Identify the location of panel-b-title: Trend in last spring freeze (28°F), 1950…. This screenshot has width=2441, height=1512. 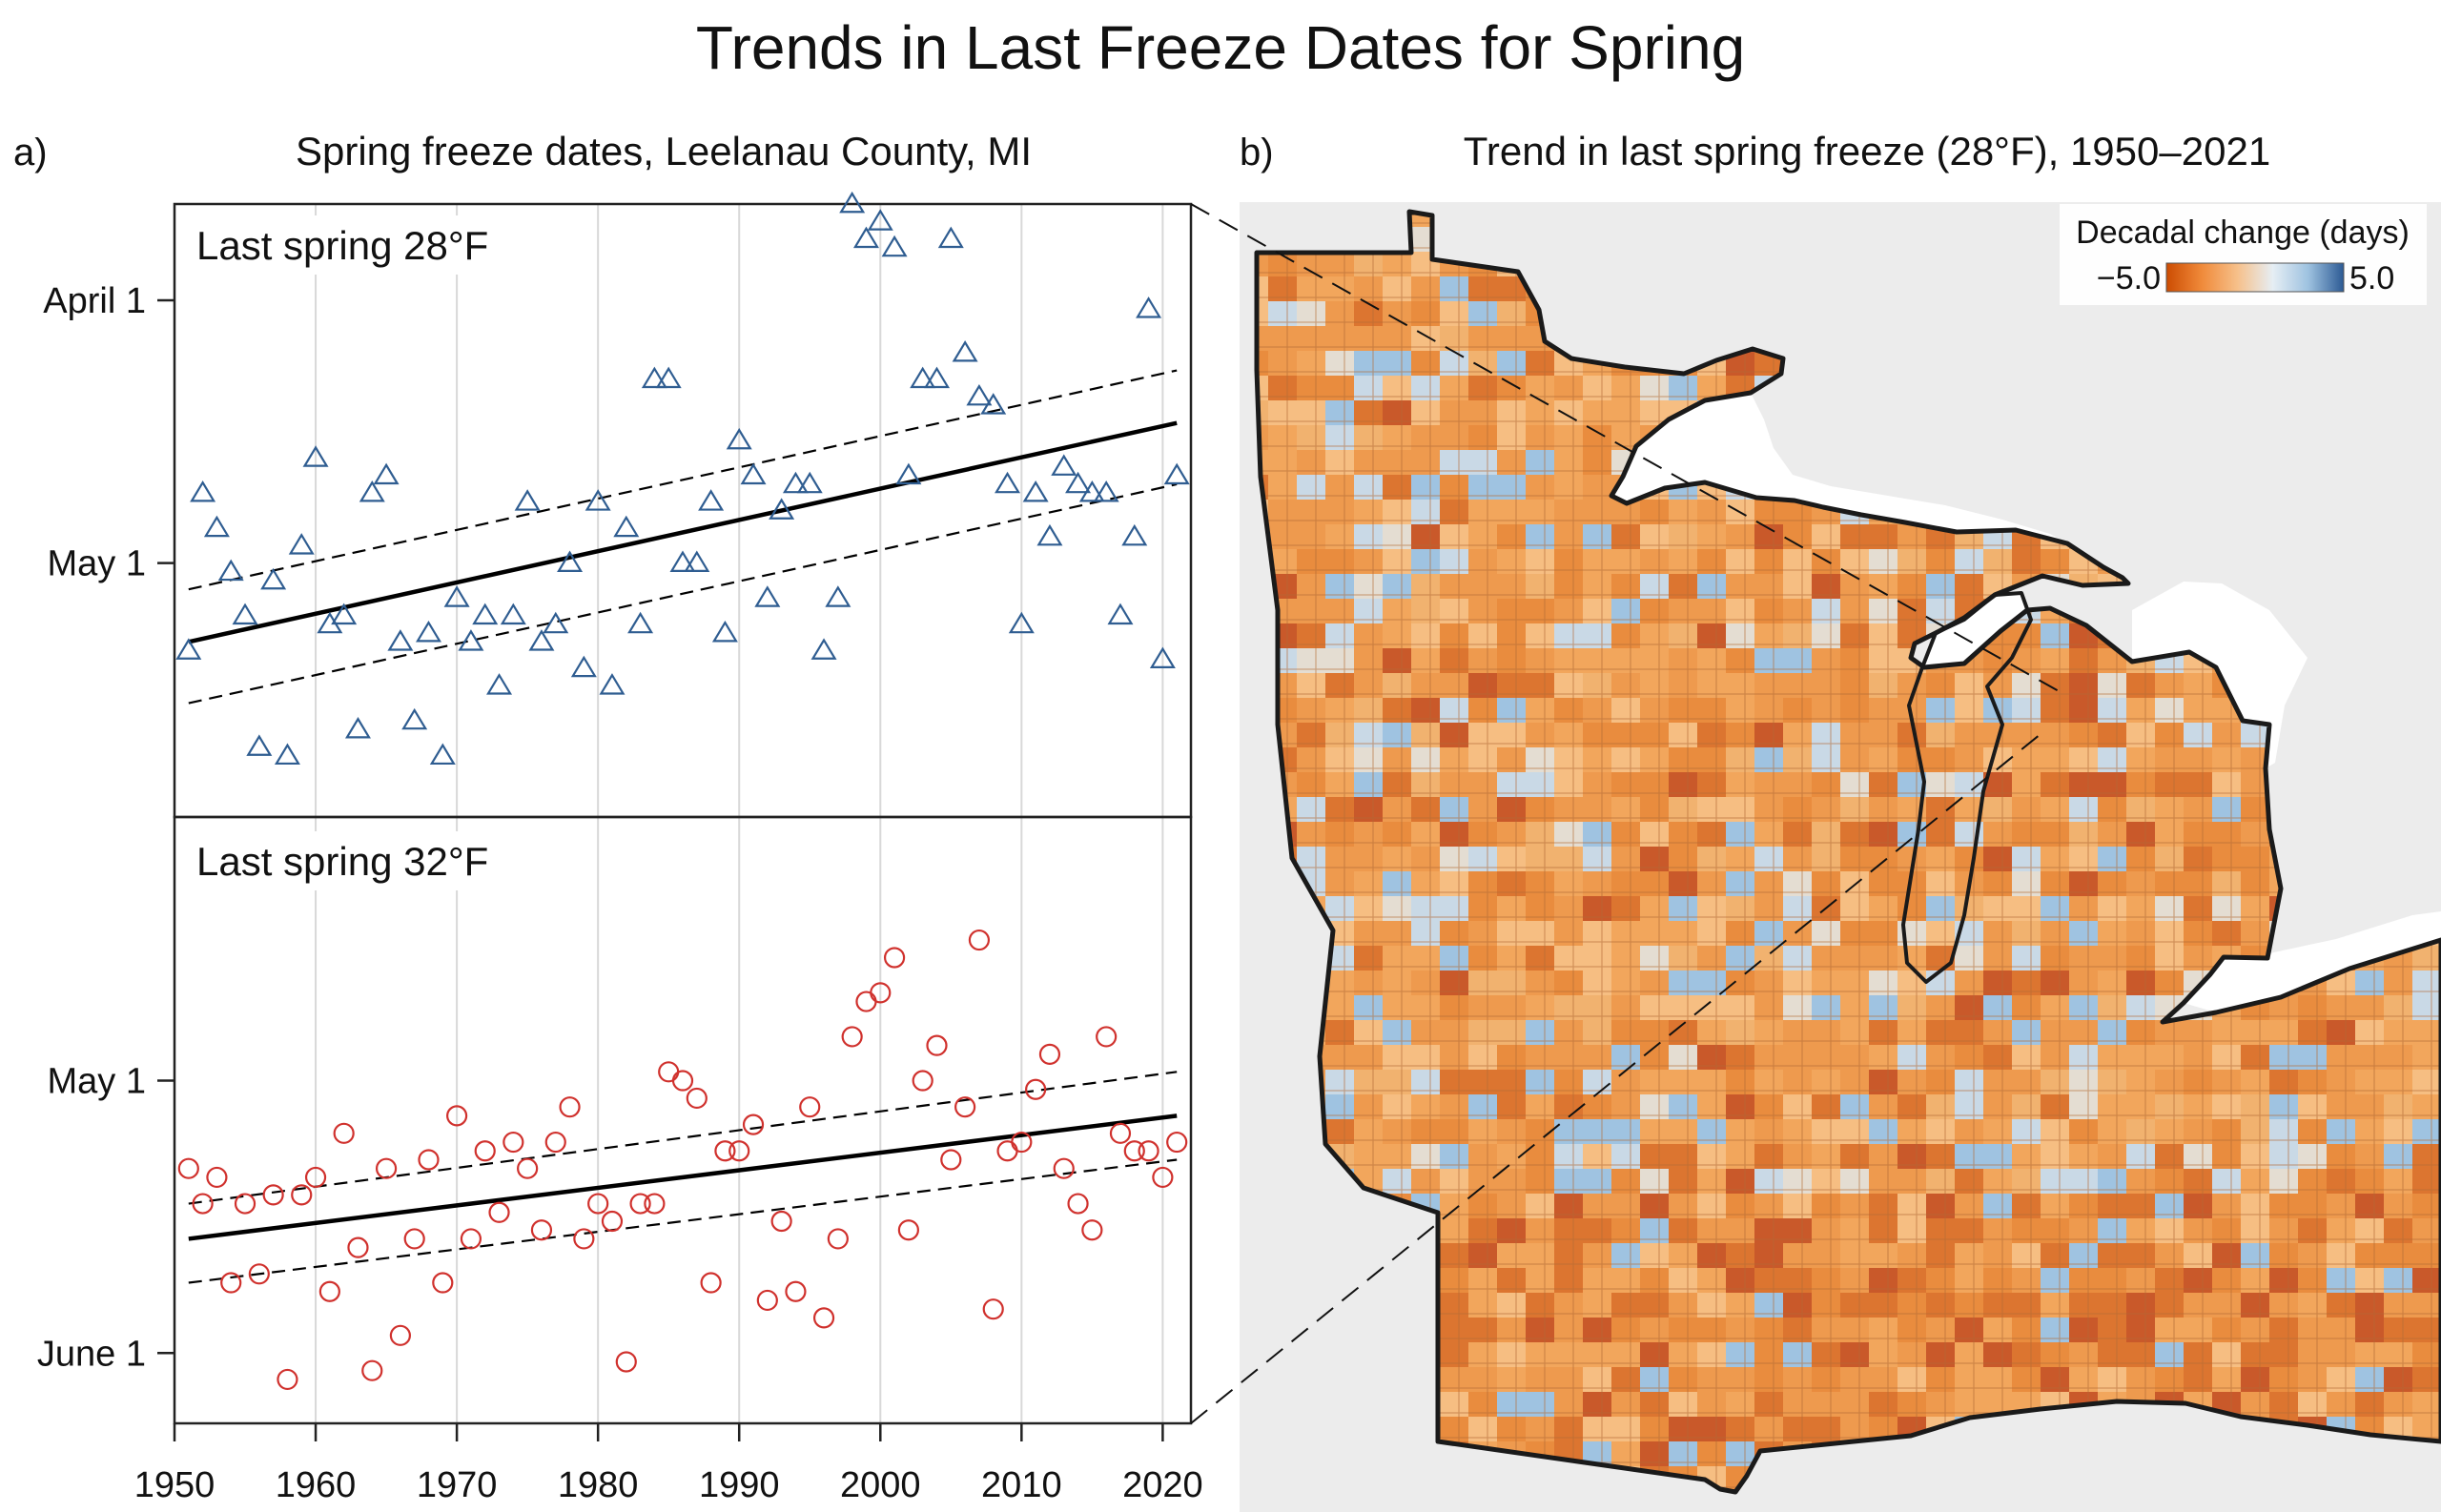
(1867, 151).